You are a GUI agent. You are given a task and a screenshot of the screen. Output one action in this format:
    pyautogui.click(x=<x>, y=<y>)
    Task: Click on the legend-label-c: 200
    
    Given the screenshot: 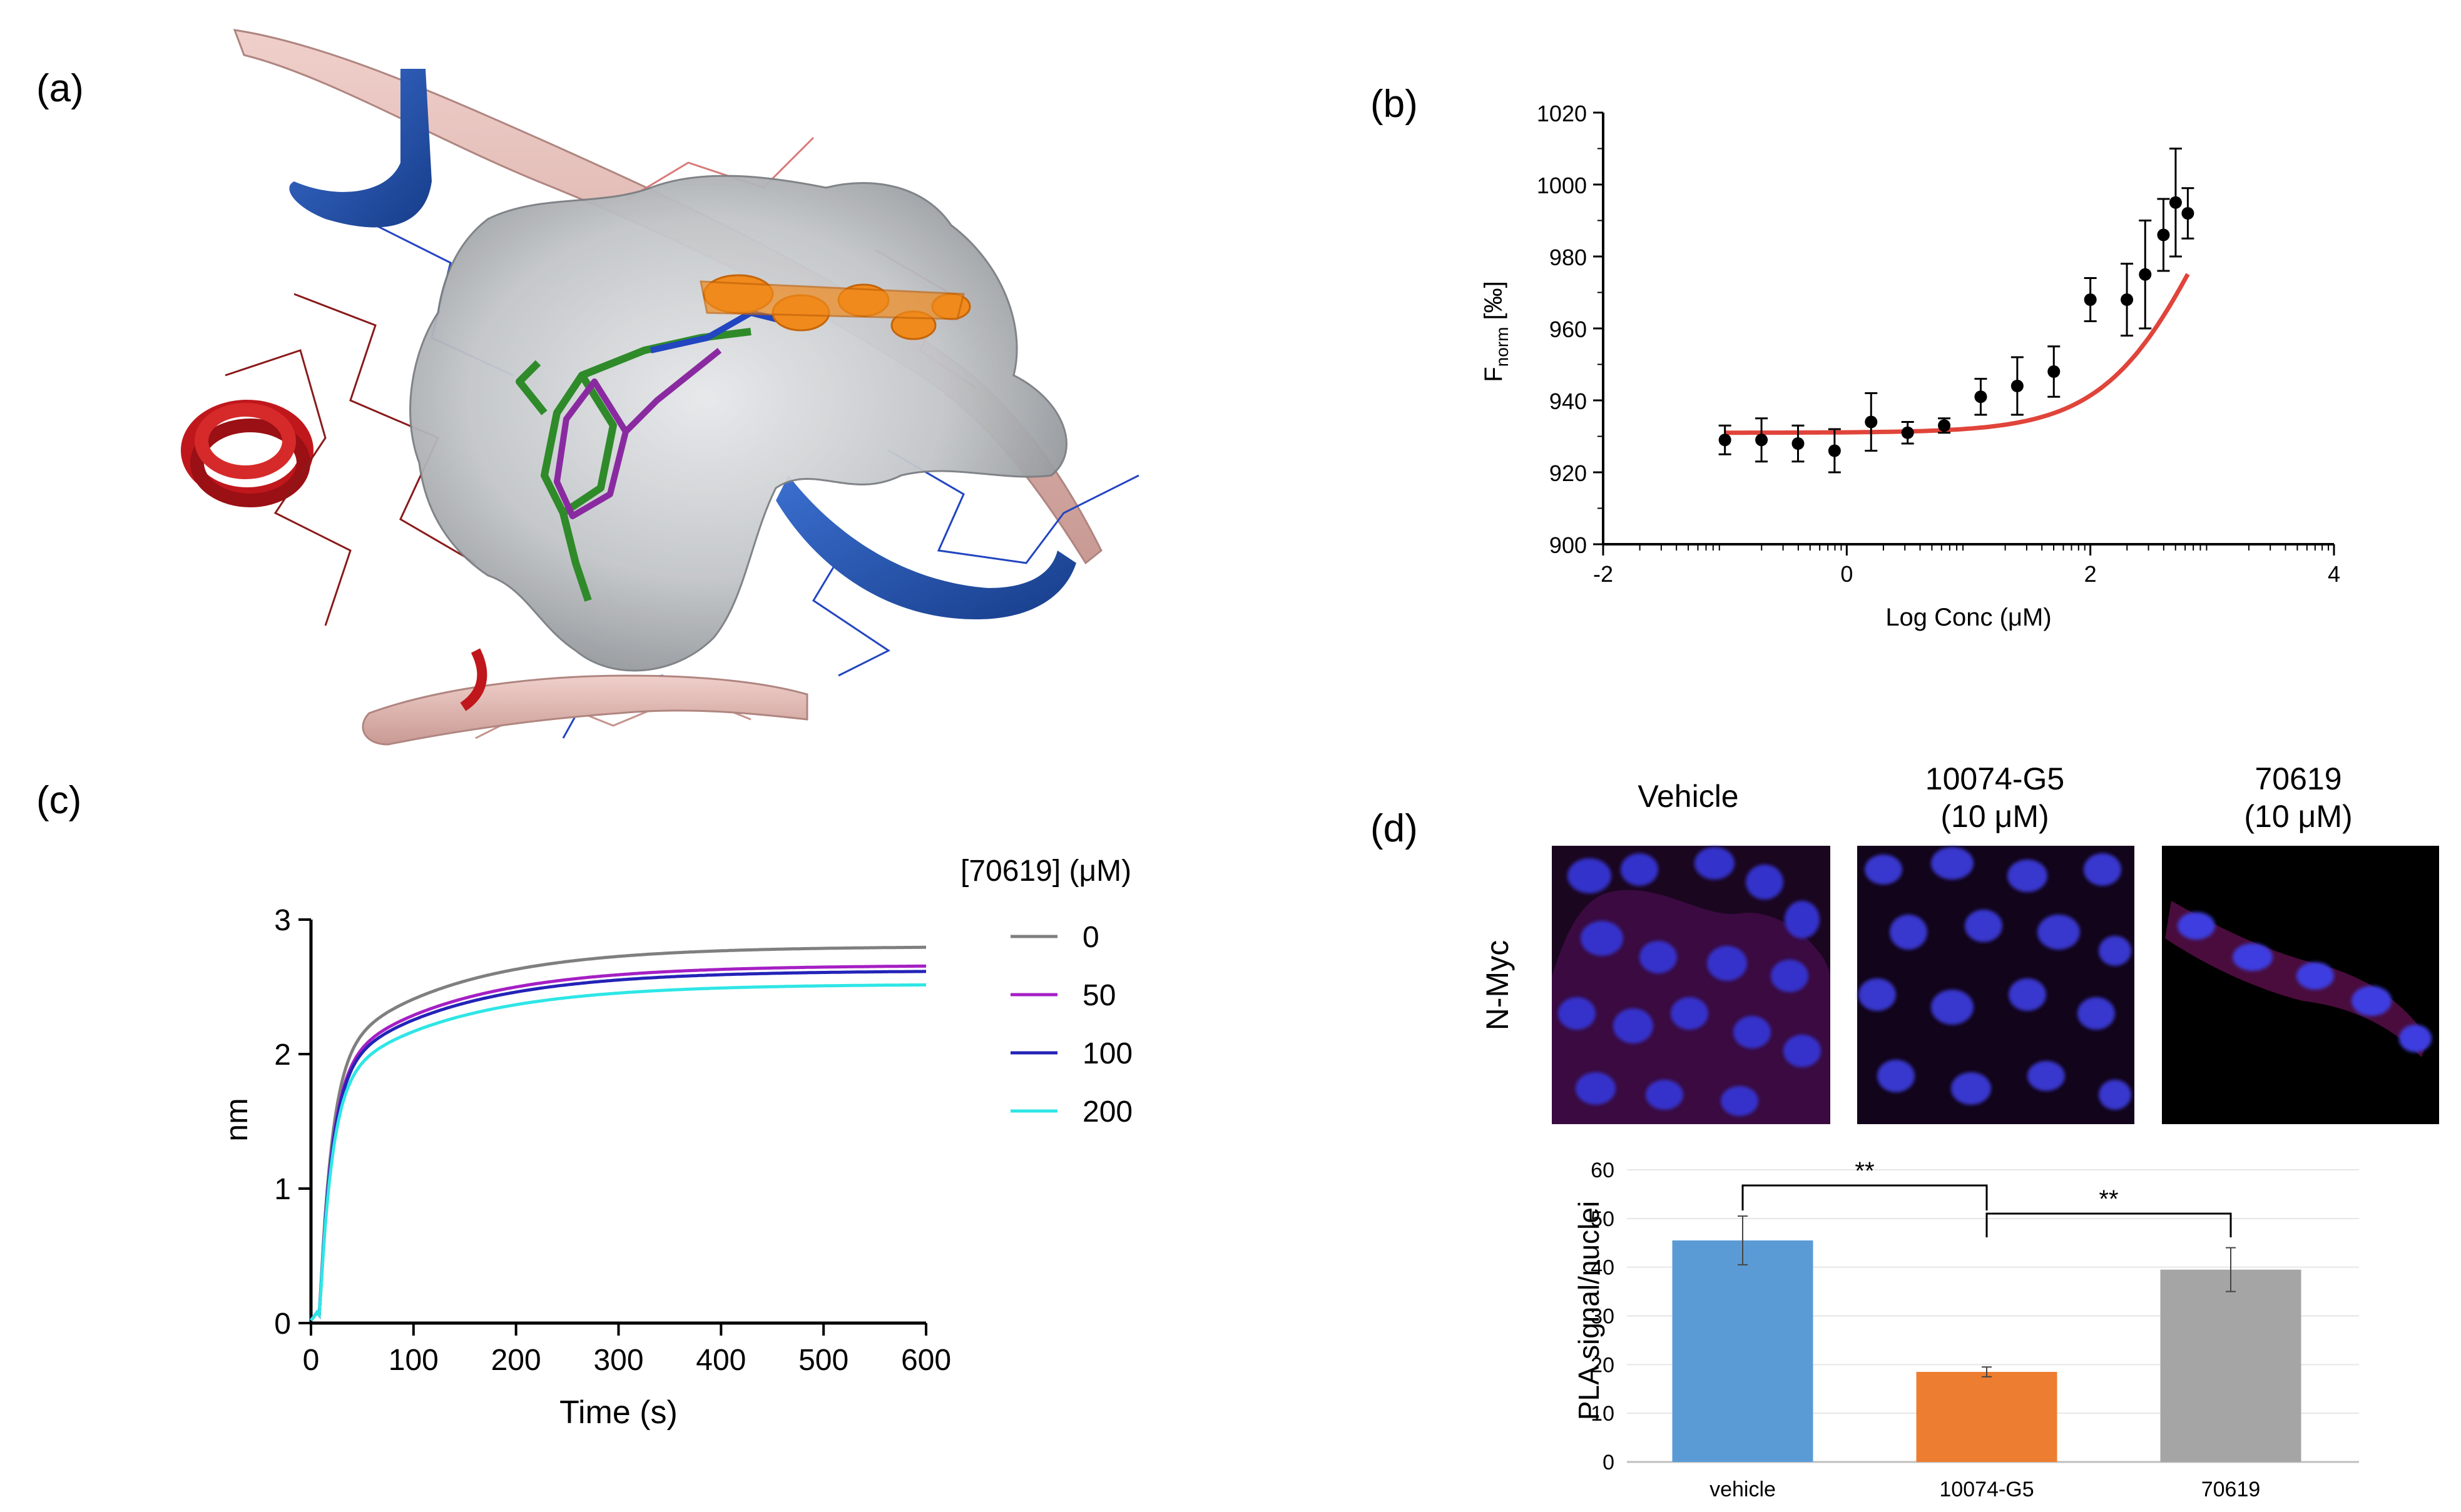 What is the action you would take?
    pyautogui.click(x=1108, y=1112)
    